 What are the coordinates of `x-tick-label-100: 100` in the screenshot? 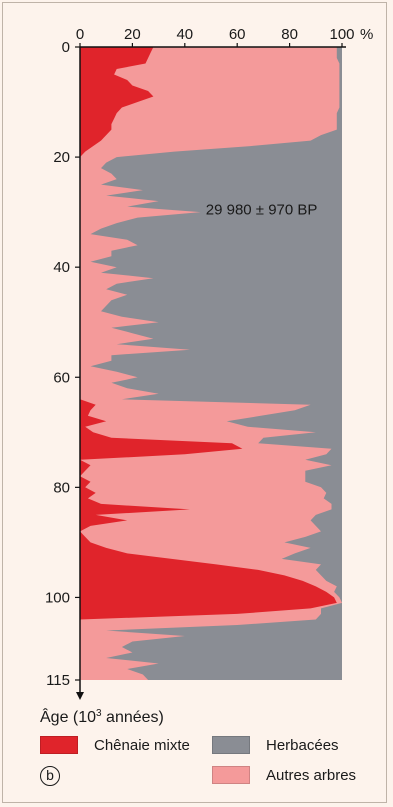 It's located at (341, 34).